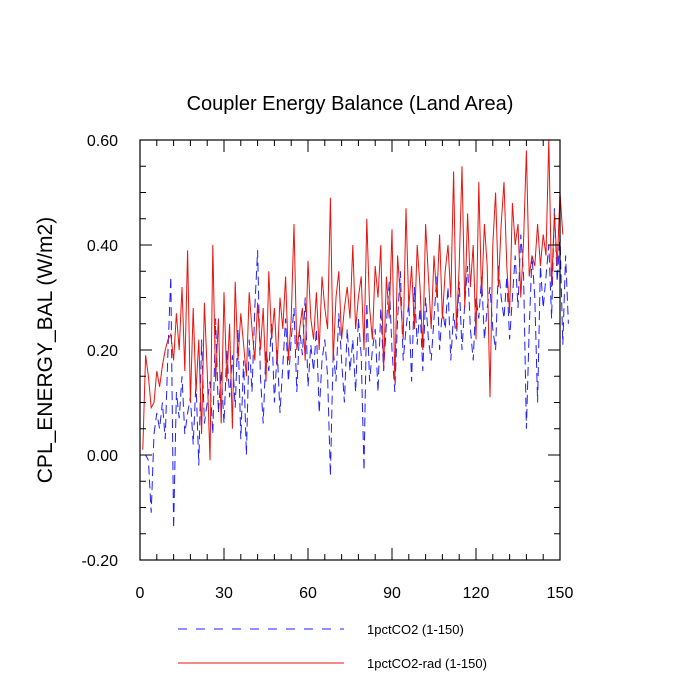 The height and width of the screenshot is (700, 700). Describe the element at coordinates (392, 593) in the screenshot. I see `x-tick-label: 90` at that location.